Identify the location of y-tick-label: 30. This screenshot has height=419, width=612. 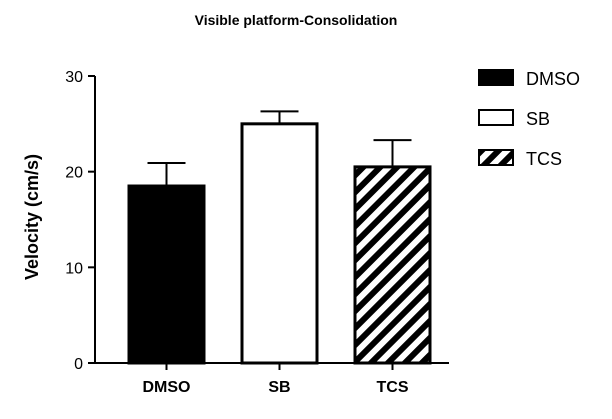
(74, 77).